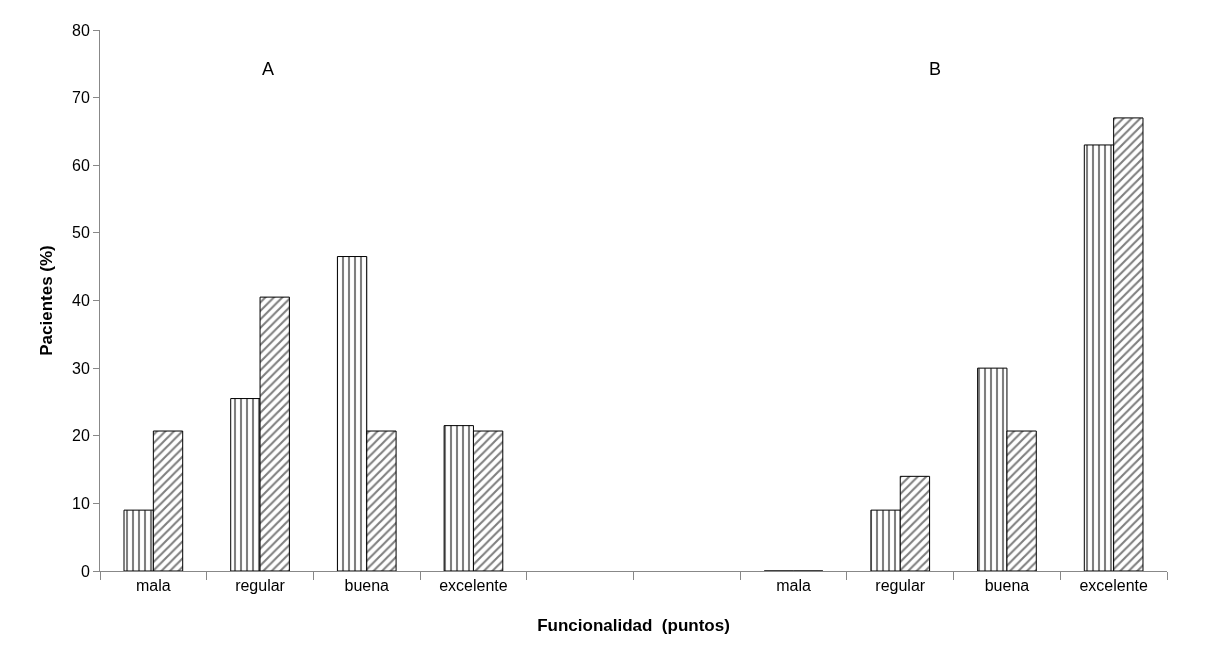  What do you see at coordinates (935, 69) in the screenshot?
I see `annotation: B` at bounding box center [935, 69].